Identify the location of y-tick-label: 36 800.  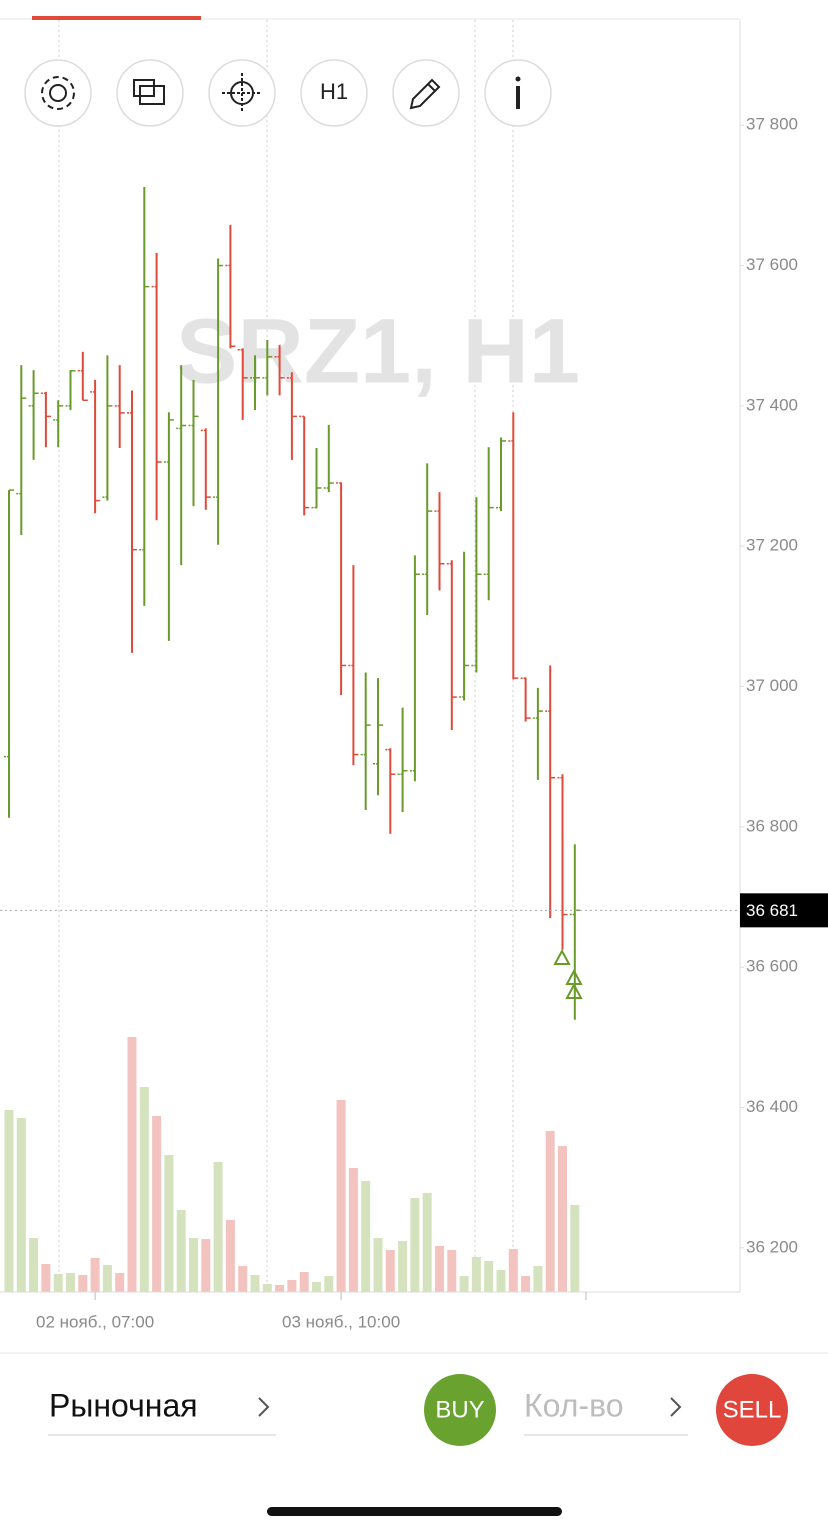
(772, 825).